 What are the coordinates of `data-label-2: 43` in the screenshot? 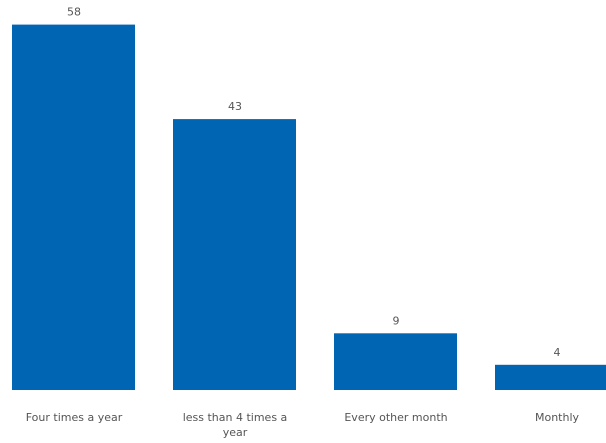 It's located at (235, 106).